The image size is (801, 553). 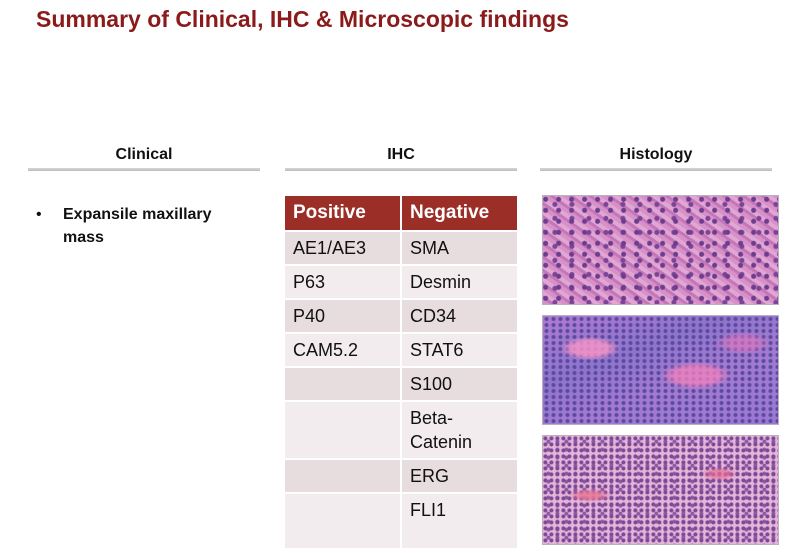 I want to click on negative-cell-text: Beta-Catenin, so click(x=441, y=430).